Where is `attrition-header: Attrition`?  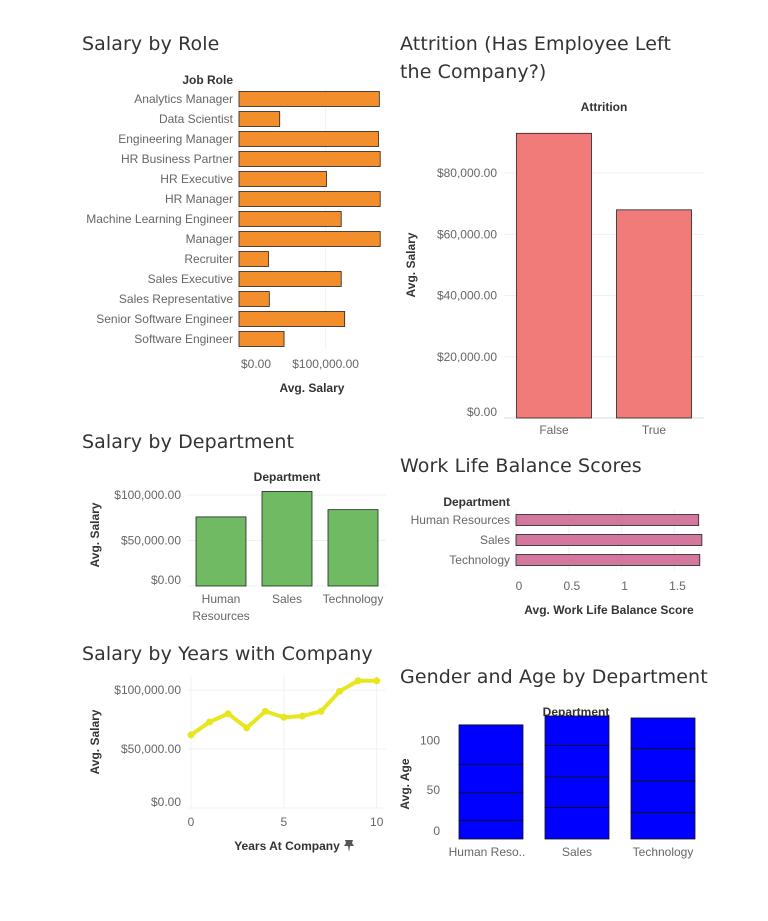
attrition-header: Attrition is located at coordinates (604, 107).